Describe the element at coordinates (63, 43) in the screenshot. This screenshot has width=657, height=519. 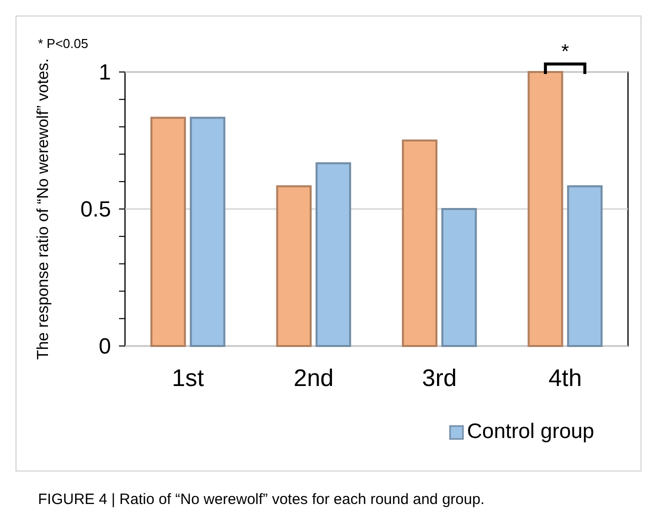
I see `text: * P<0.05` at that location.